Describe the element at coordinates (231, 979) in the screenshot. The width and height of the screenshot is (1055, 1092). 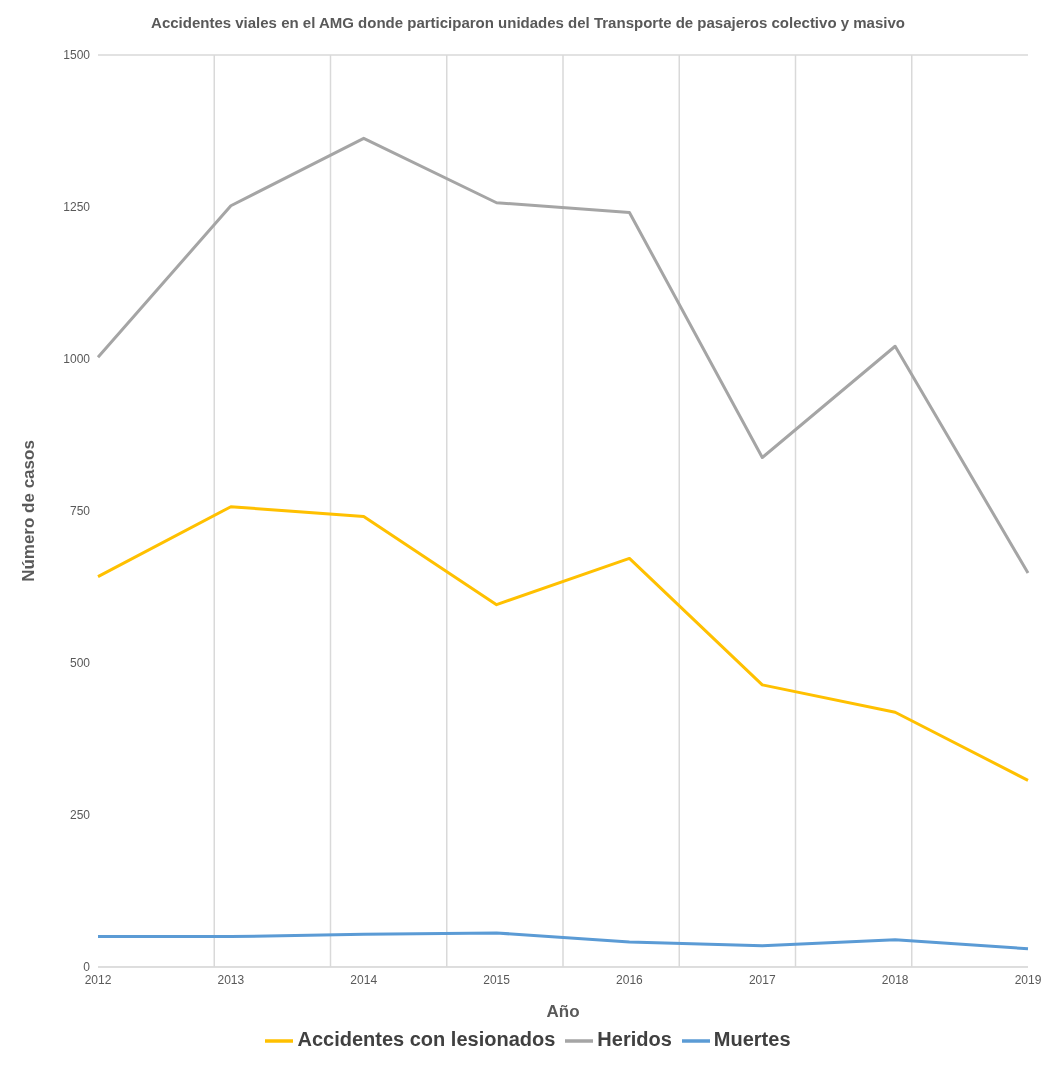
I see `x-tick-label: 2013` at that location.